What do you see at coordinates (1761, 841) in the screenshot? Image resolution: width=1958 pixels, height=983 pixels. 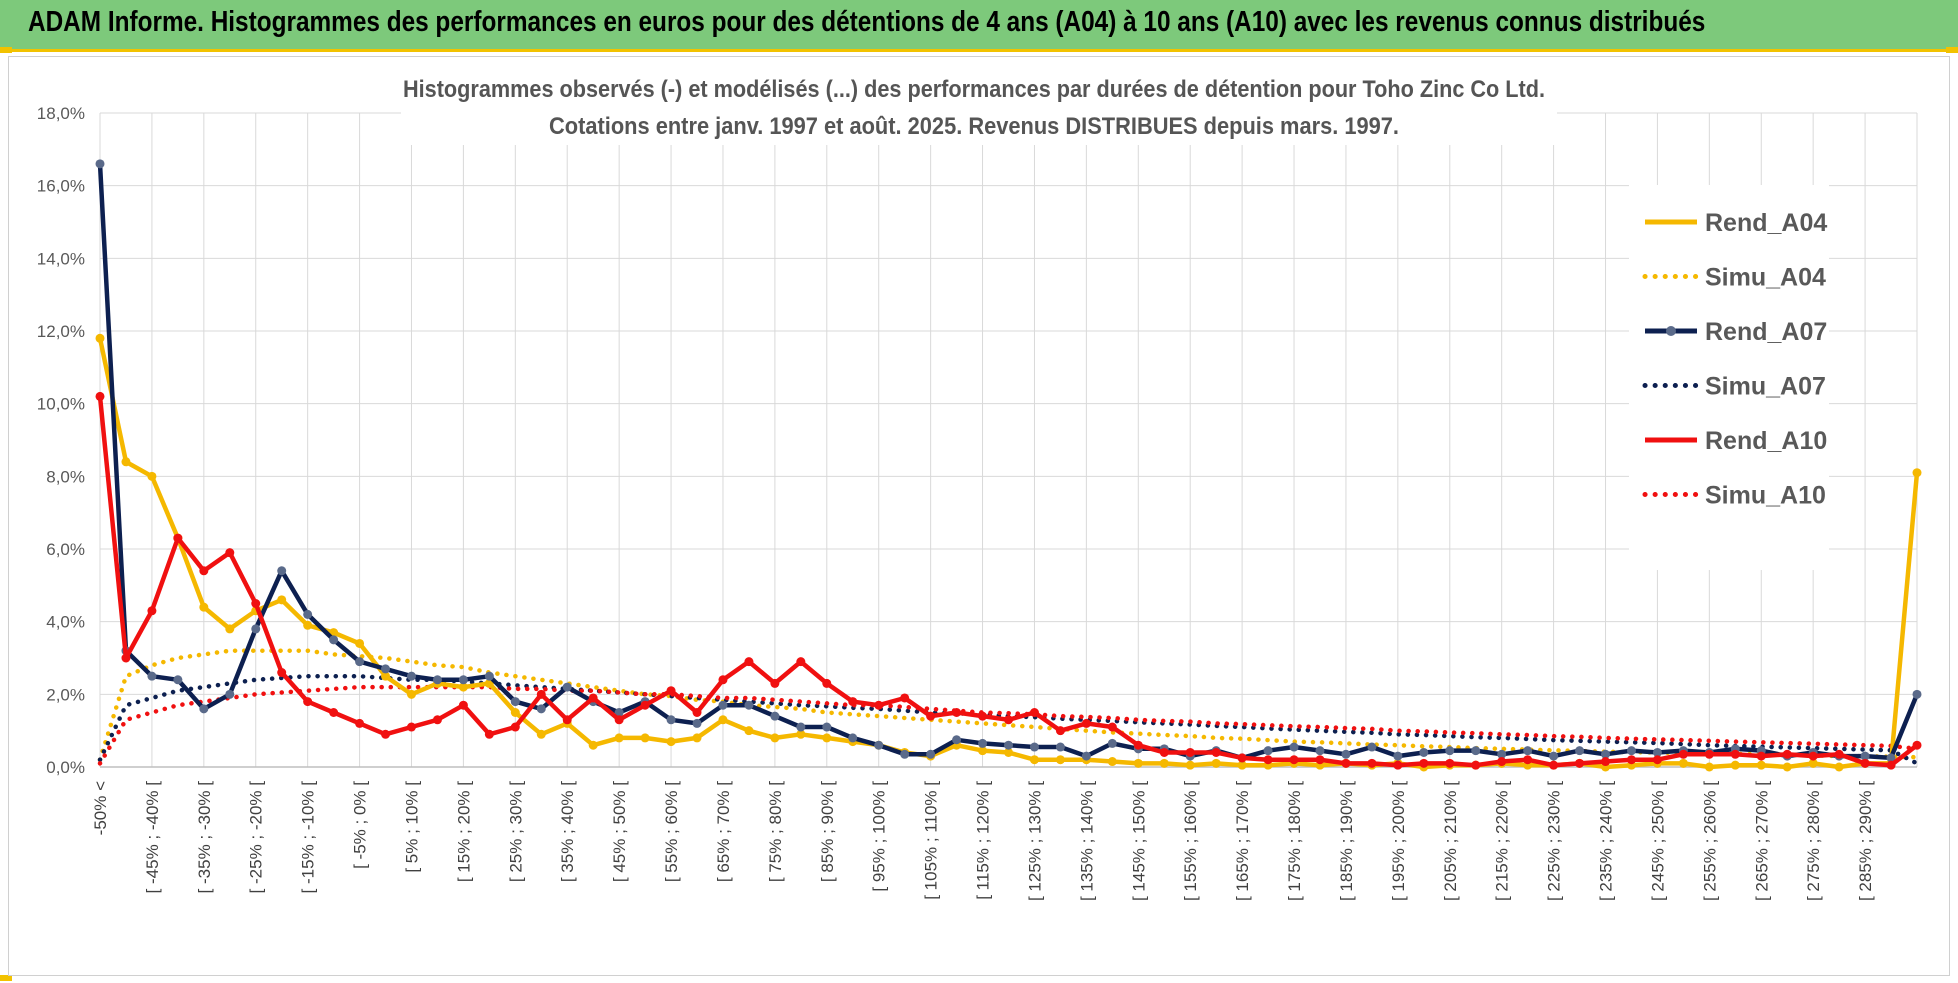 I see `x-tick-label: [ 265% ; 270% [` at bounding box center [1761, 841].